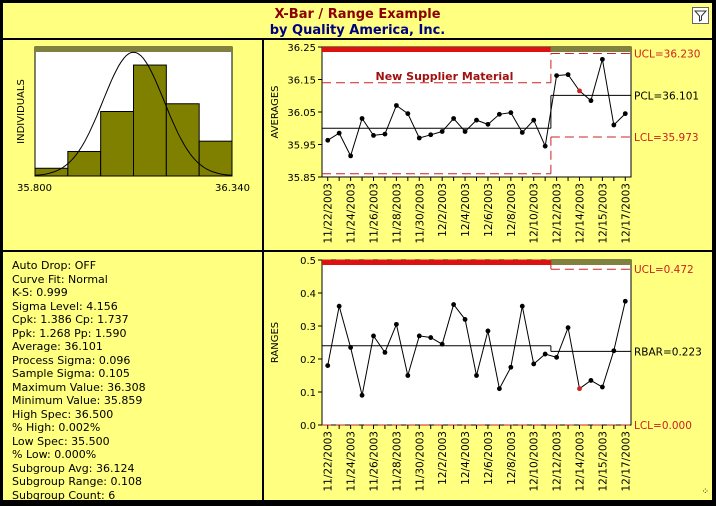 The height and width of the screenshot is (506, 716). I want to click on averages-xtick-label: 12/17/2003, so click(626, 213).